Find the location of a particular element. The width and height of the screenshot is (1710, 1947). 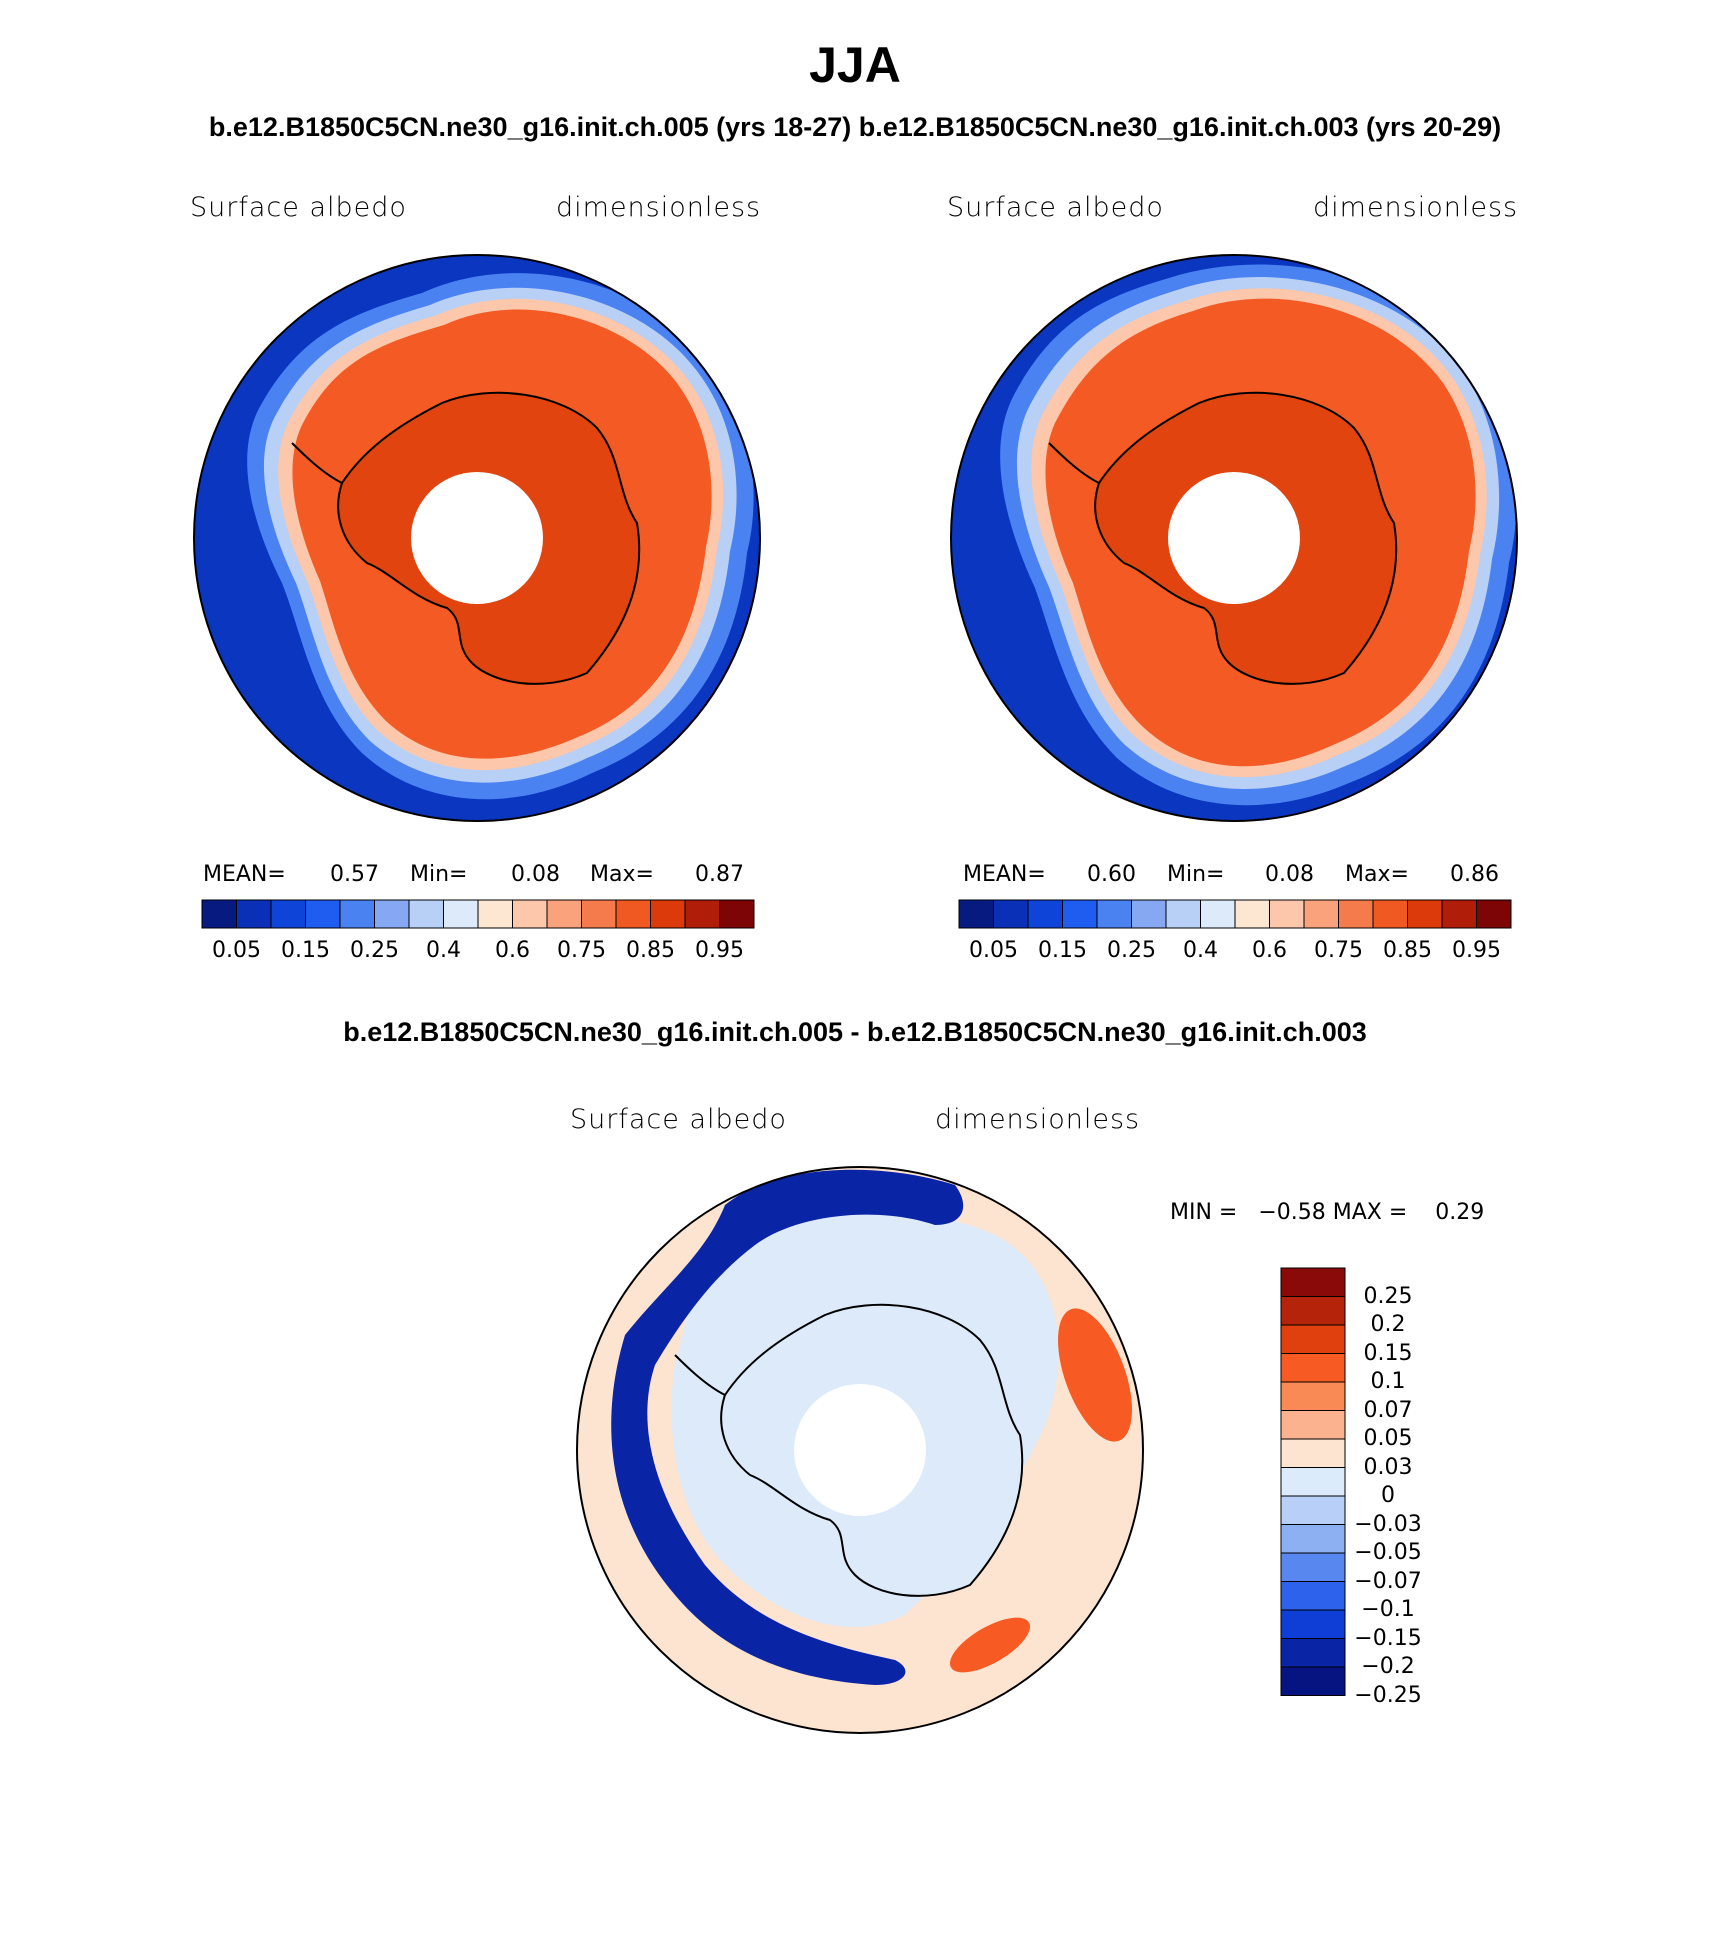

panel2-units-label: dimensionless is located at coordinates (1416, 207).